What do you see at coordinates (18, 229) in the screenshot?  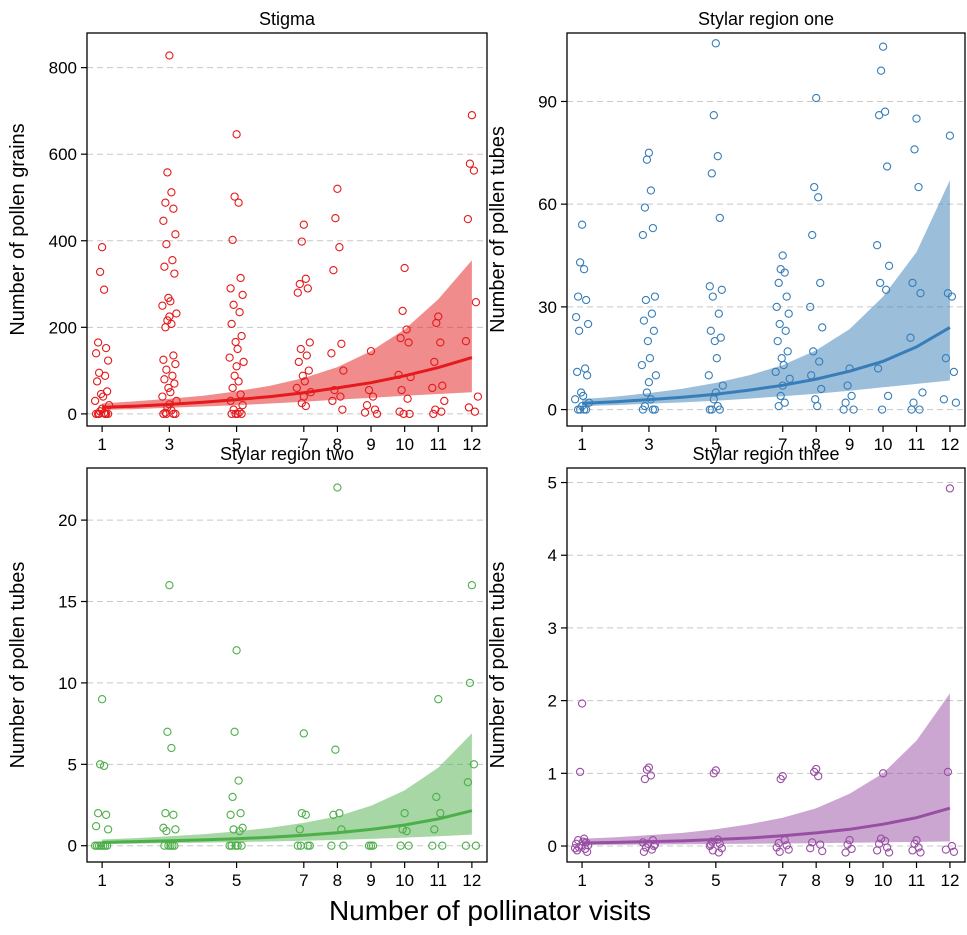 I see `y-axis-label: Number of pollen grains` at bounding box center [18, 229].